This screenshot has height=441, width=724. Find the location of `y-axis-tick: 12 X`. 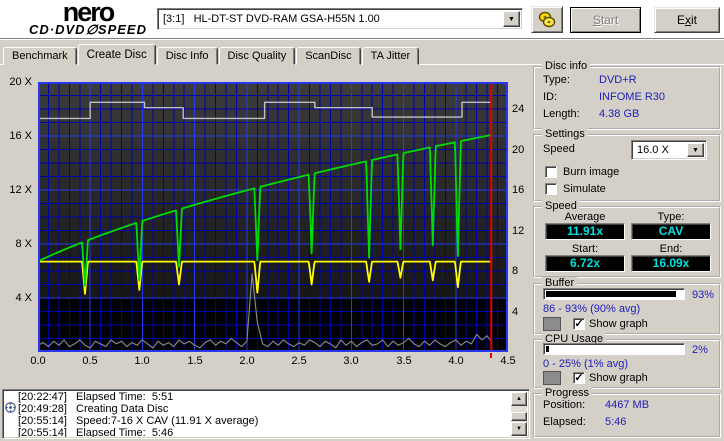

y-axis-tick: 12 X is located at coordinates (20, 190).